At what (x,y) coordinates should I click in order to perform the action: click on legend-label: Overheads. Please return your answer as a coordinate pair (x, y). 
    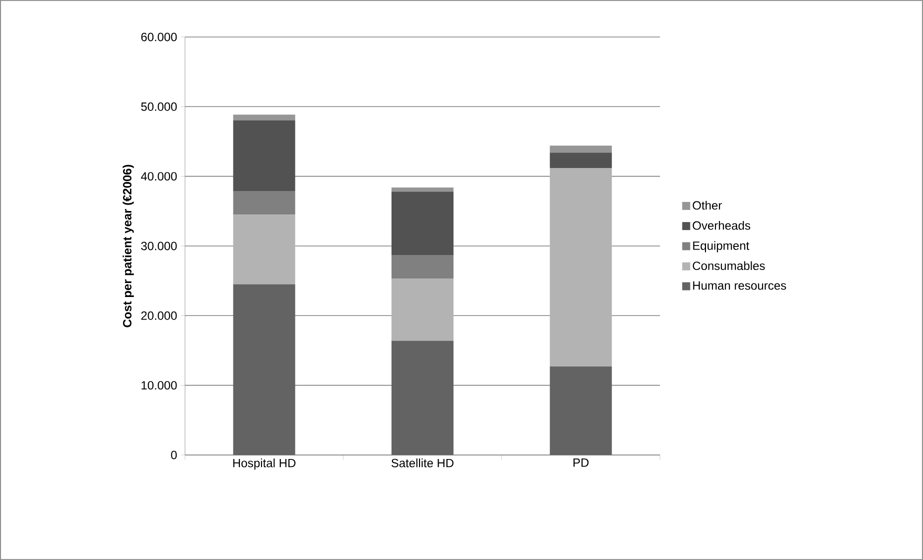
    Looking at the image, I should click on (721, 225).